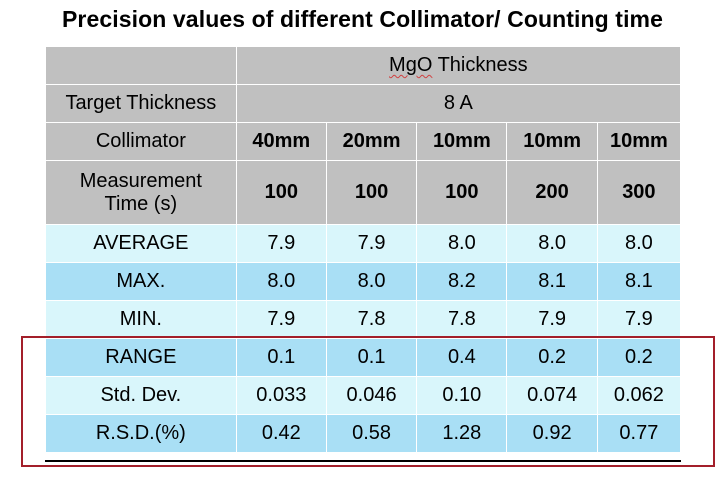 This screenshot has width=725, height=482. I want to click on table-row: Std. Dev. 0.033 0.046 0.10 0.074 0.062, so click(363, 395).